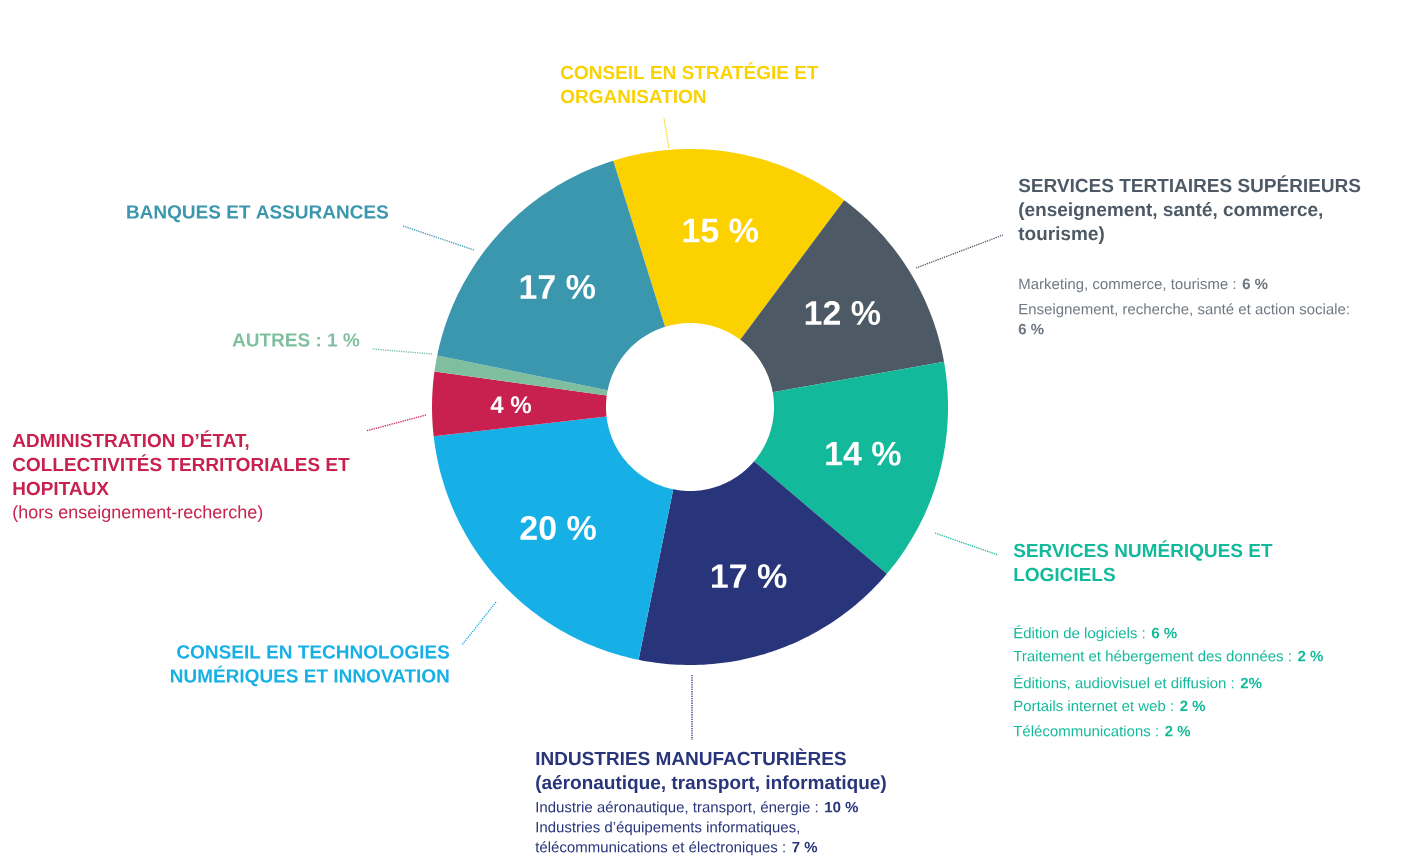 The height and width of the screenshot is (860, 1419). I want to click on text: Enseignement, recherche, santé et action sociale: 6 %, so click(1183, 319).